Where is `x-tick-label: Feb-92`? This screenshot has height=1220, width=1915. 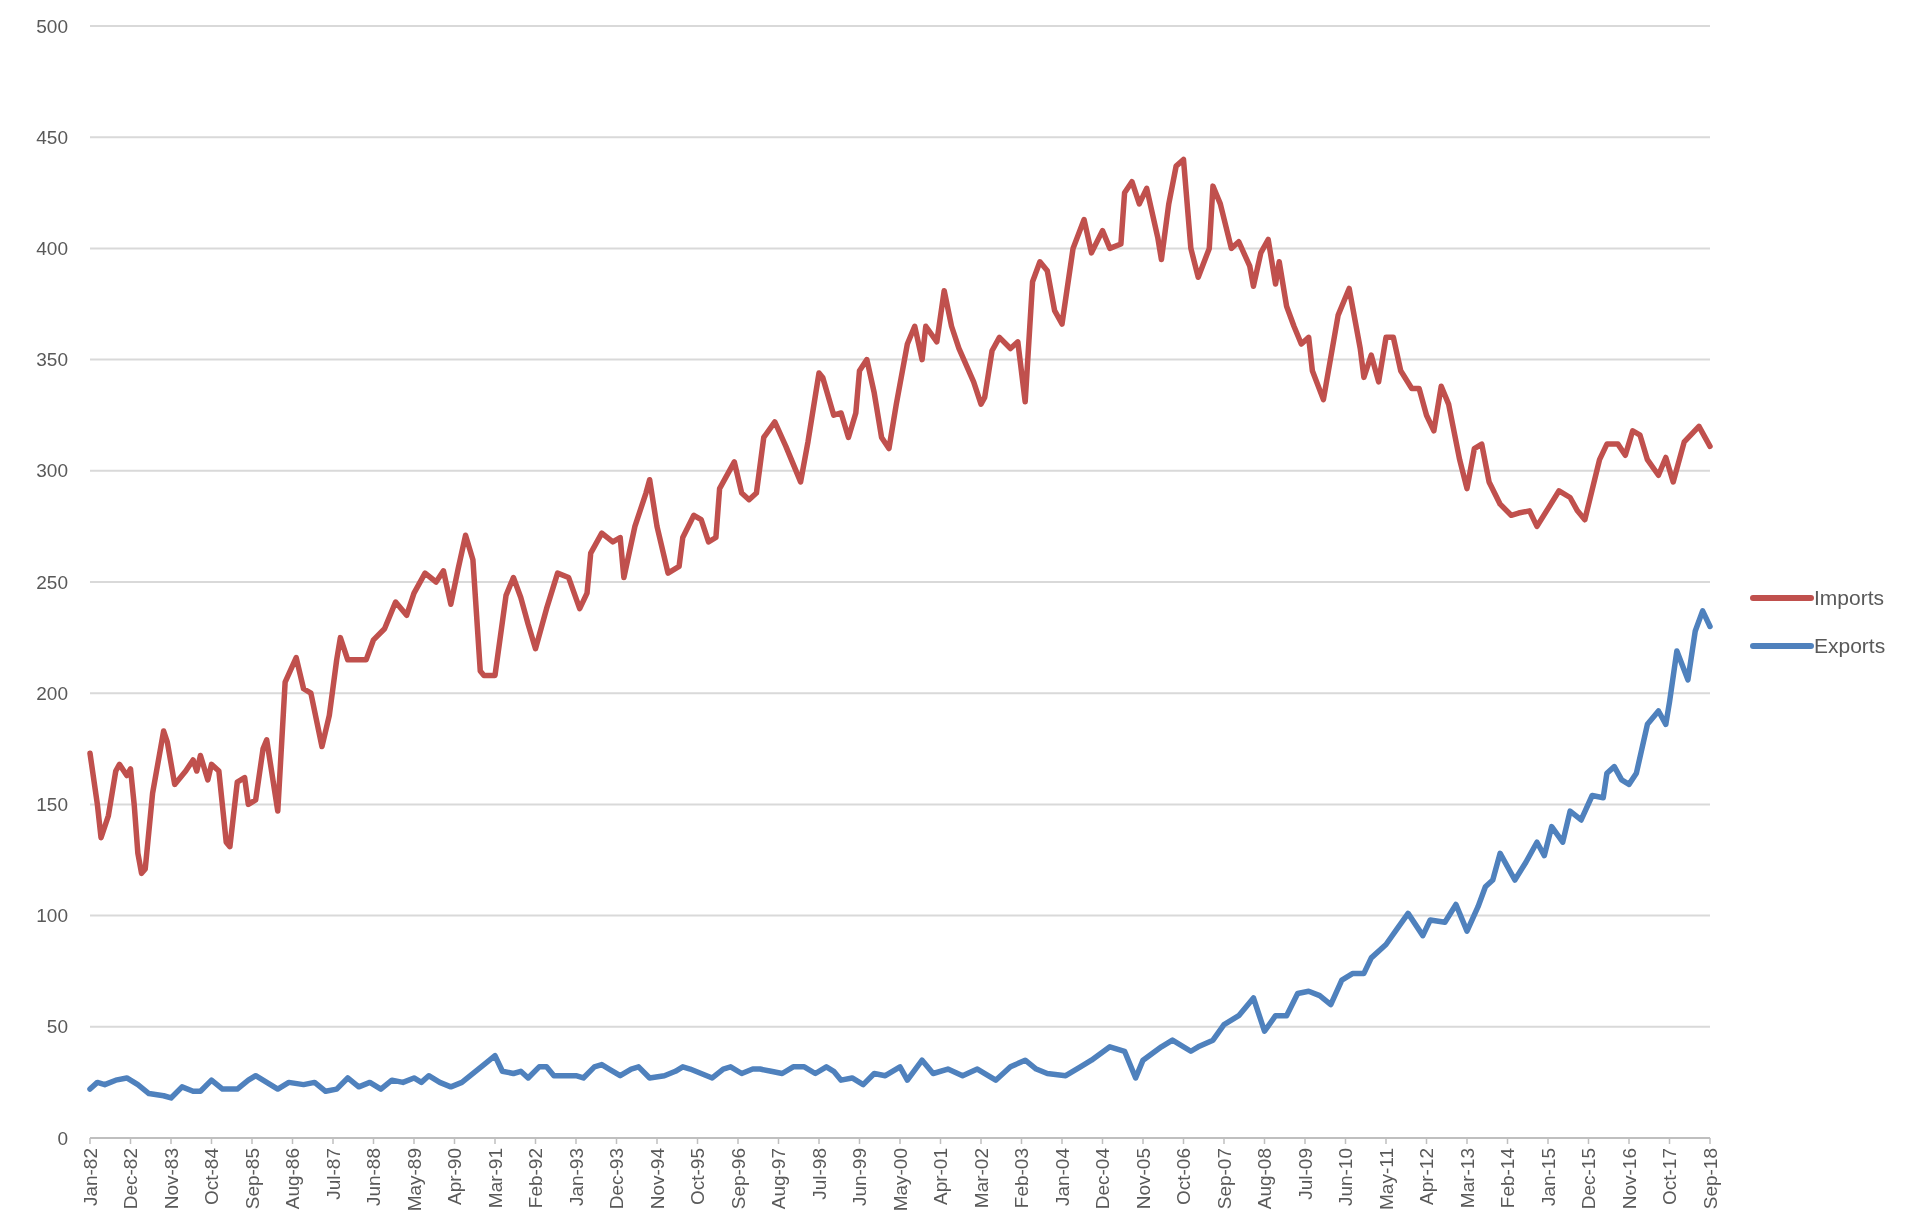 x-tick-label: Feb-92 is located at coordinates (536, 1178).